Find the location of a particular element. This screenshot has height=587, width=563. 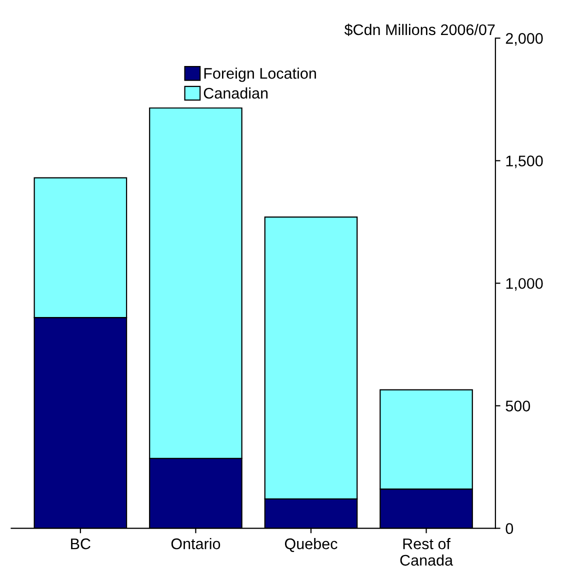

y-tick-label: 2,000 is located at coordinates (524, 39).